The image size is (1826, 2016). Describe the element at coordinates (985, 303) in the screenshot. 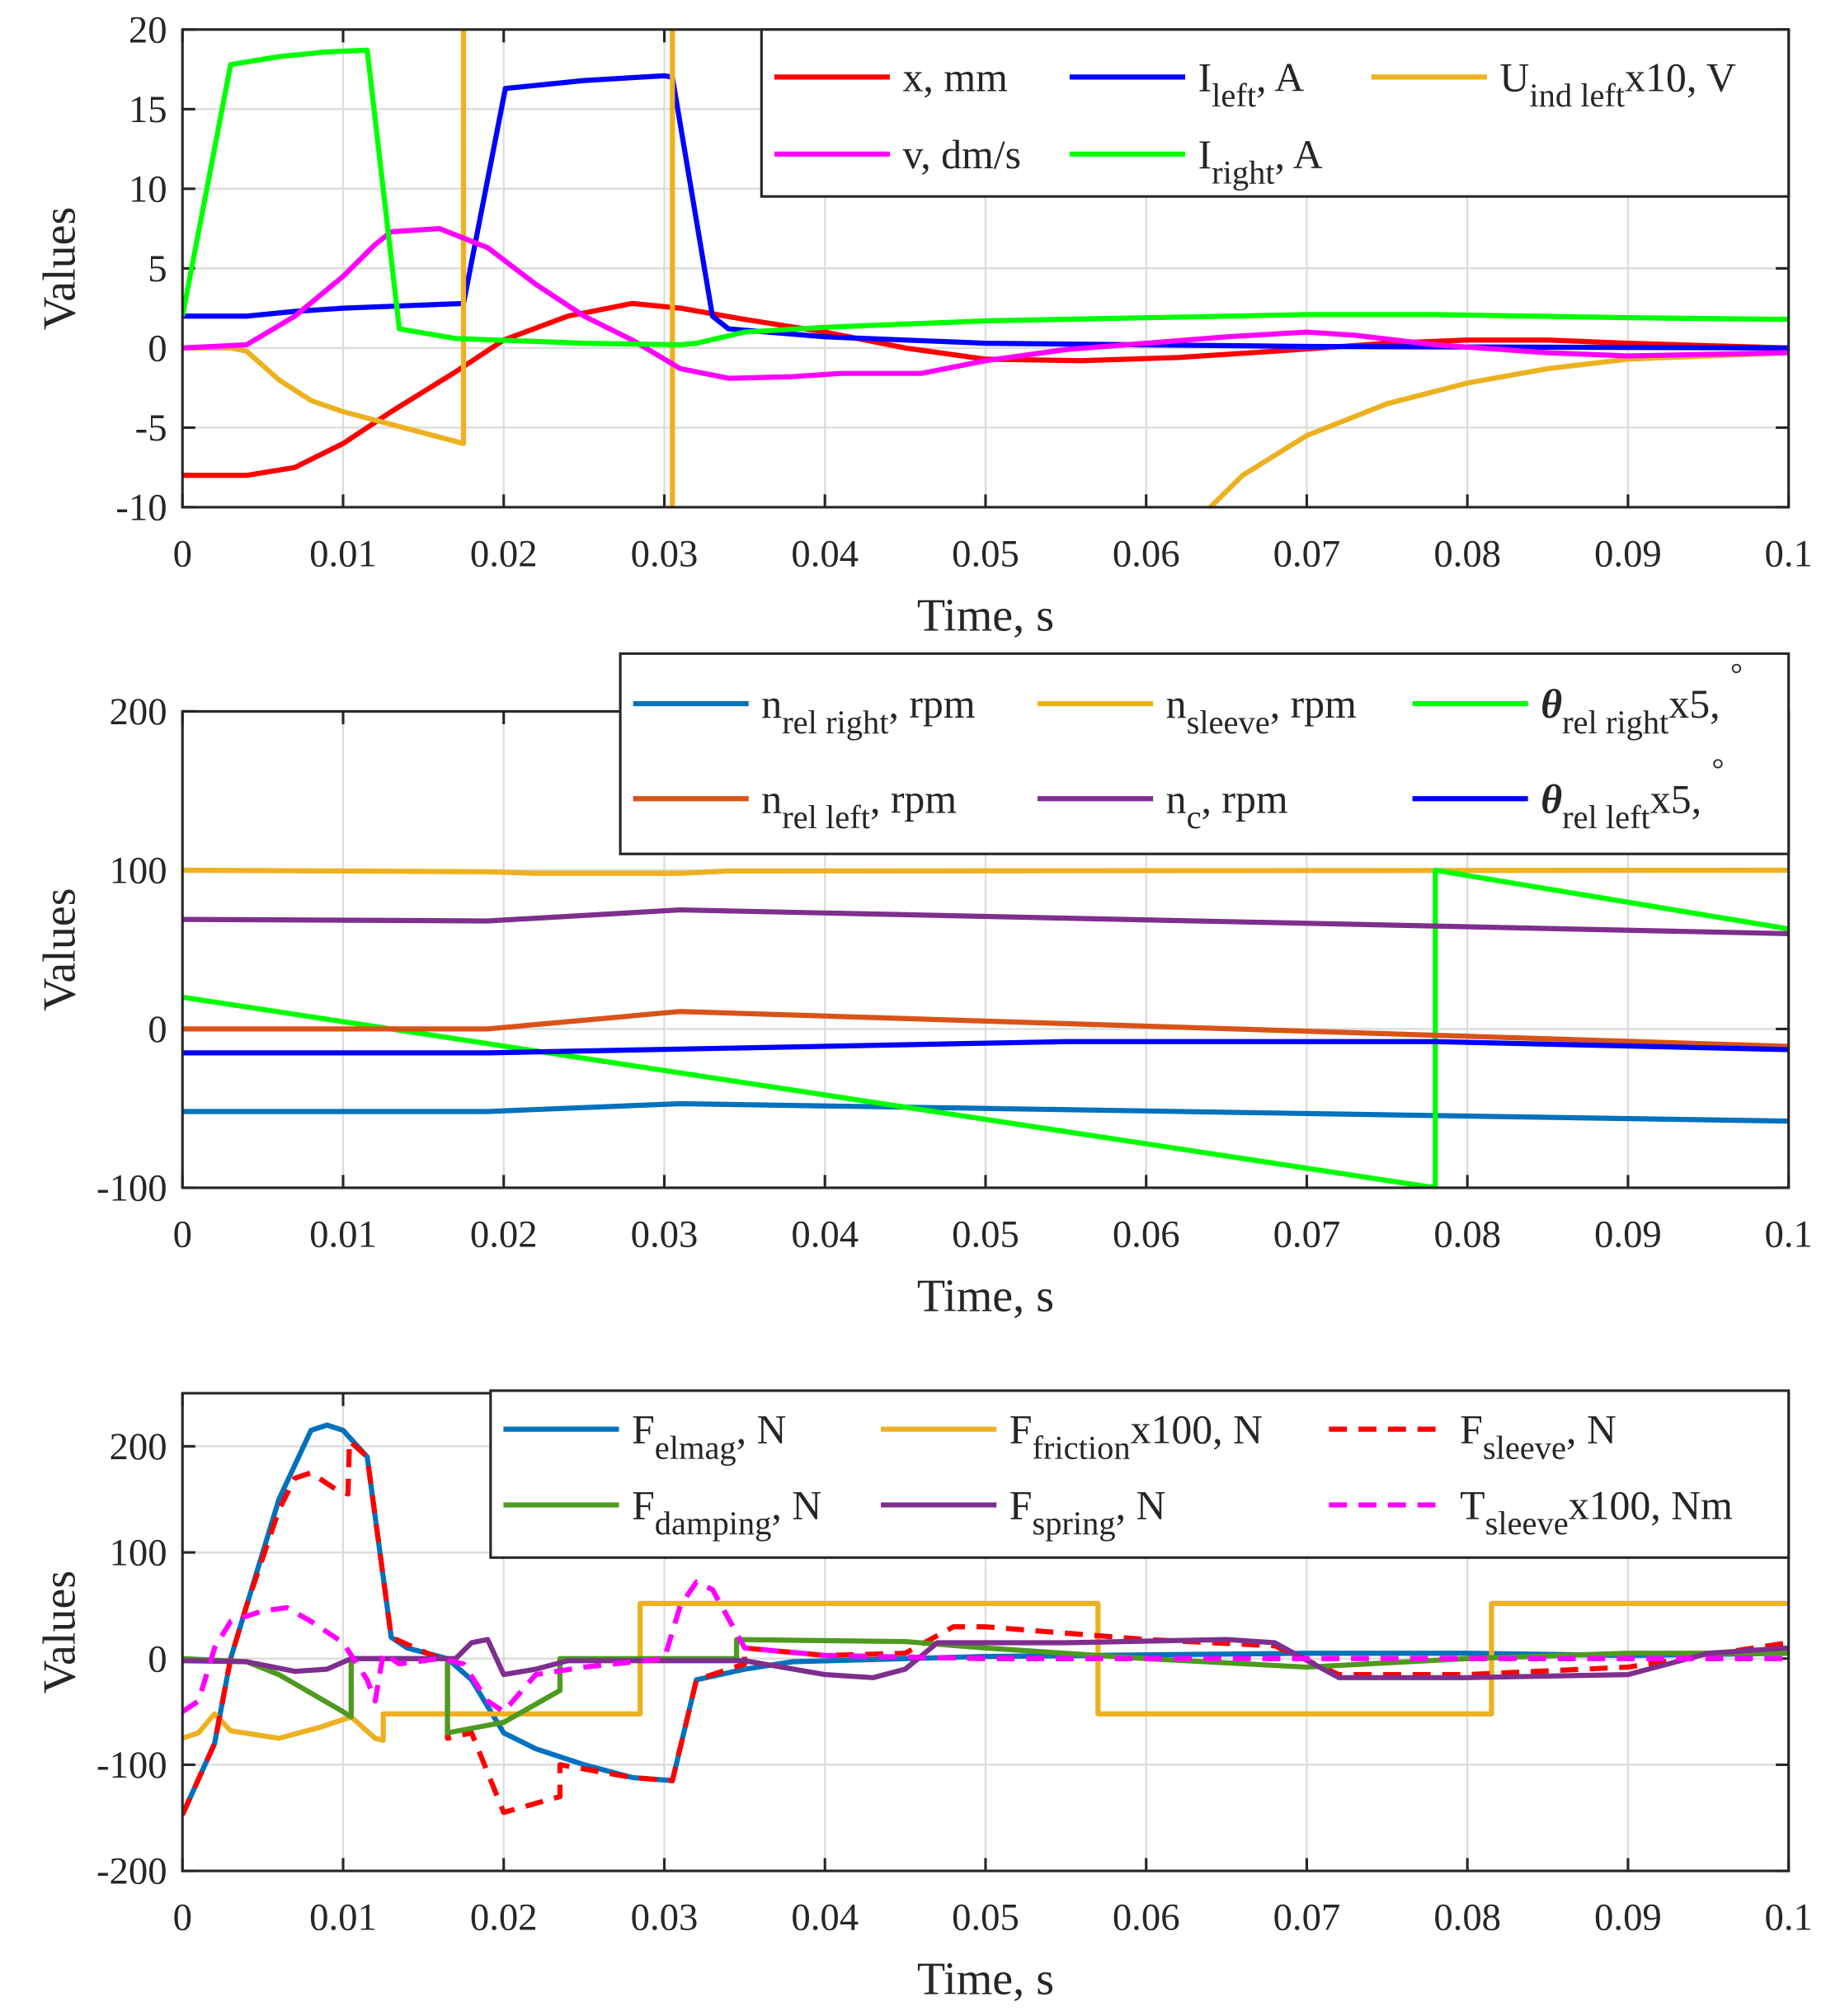

I see `series-line-v-dm-s` at that location.